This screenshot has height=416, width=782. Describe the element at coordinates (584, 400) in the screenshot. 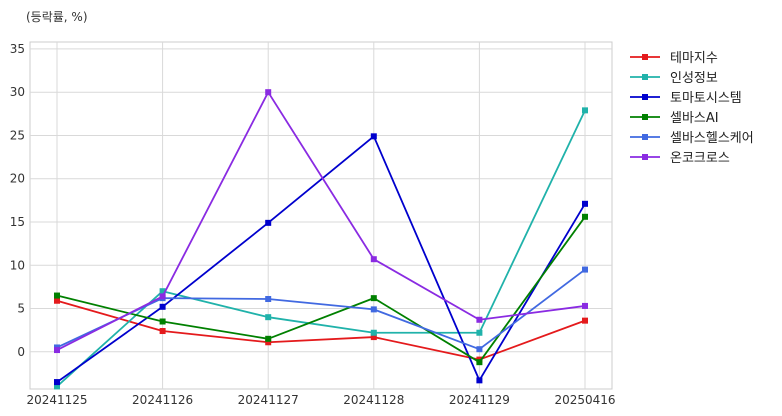

I see `x-tick-label: 20250416` at that location.